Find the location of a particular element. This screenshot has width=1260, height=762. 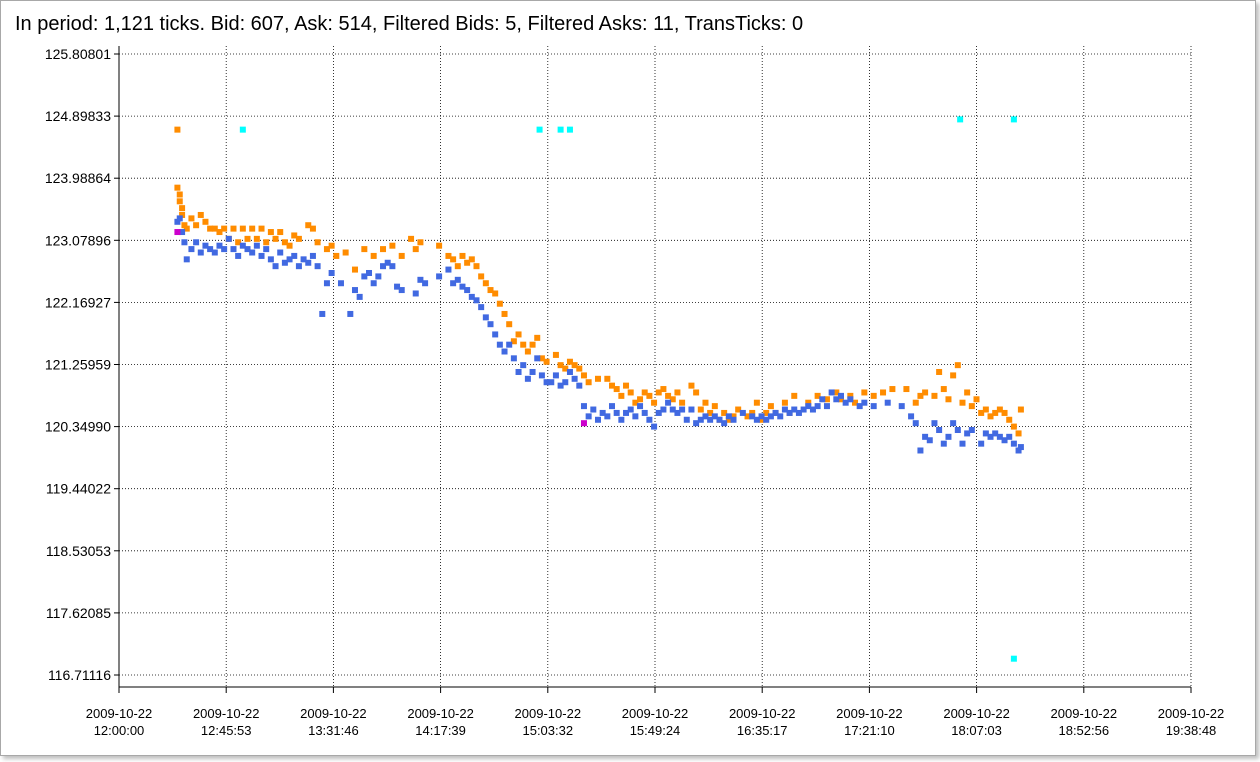

x-tick-time-label: 19:38:48 is located at coordinates (1191, 730).